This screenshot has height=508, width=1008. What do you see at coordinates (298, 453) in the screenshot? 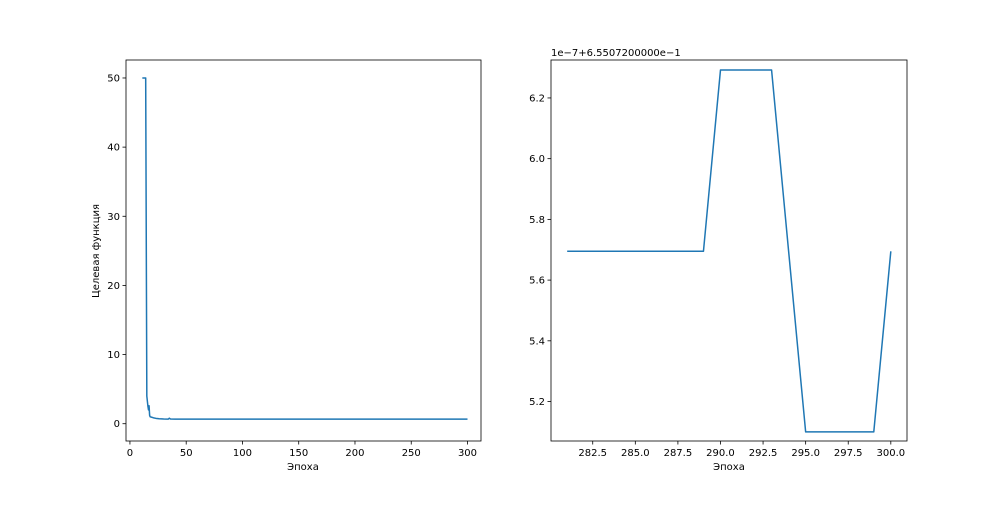
I see `left-x-tick-label: 150` at bounding box center [298, 453].